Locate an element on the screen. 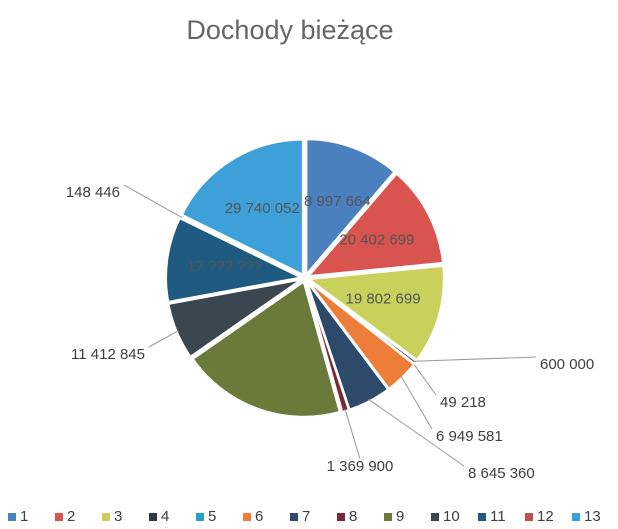 The height and width of the screenshot is (529, 618). data-label: 6 949 581 is located at coordinates (469, 436).